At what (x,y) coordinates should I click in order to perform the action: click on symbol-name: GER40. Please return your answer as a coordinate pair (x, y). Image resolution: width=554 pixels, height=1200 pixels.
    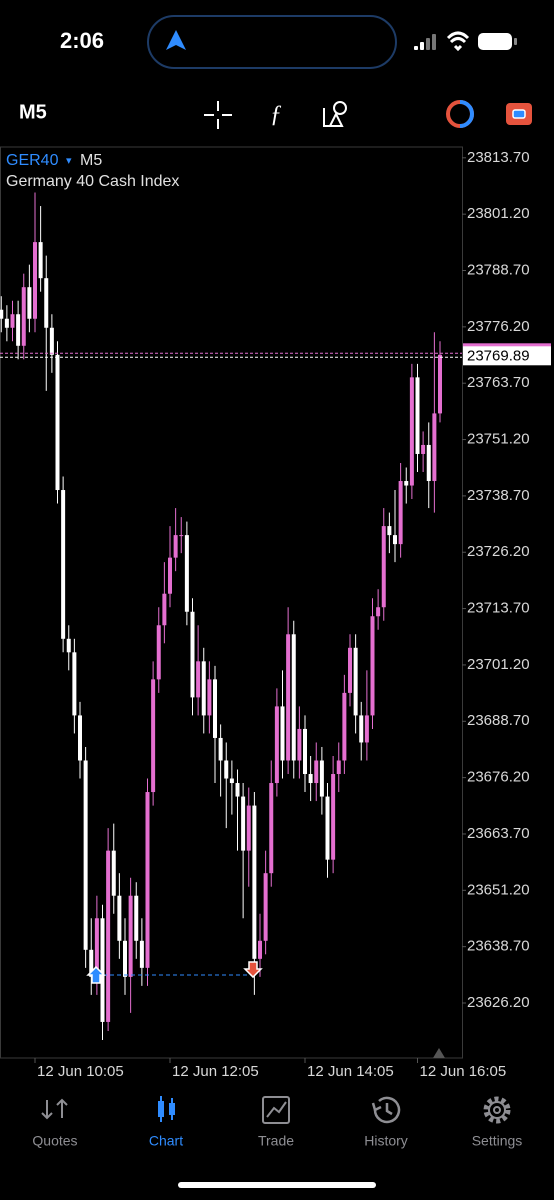
    Looking at the image, I should click on (32, 160).